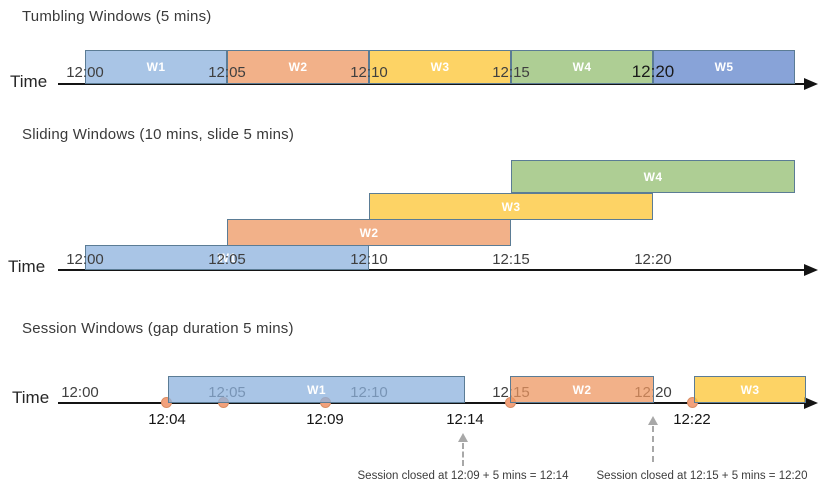 The image size is (829, 498). Describe the element at coordinates (692, 419) in the screenshot. I see `event-time-label-1222: 12:22` at that location.